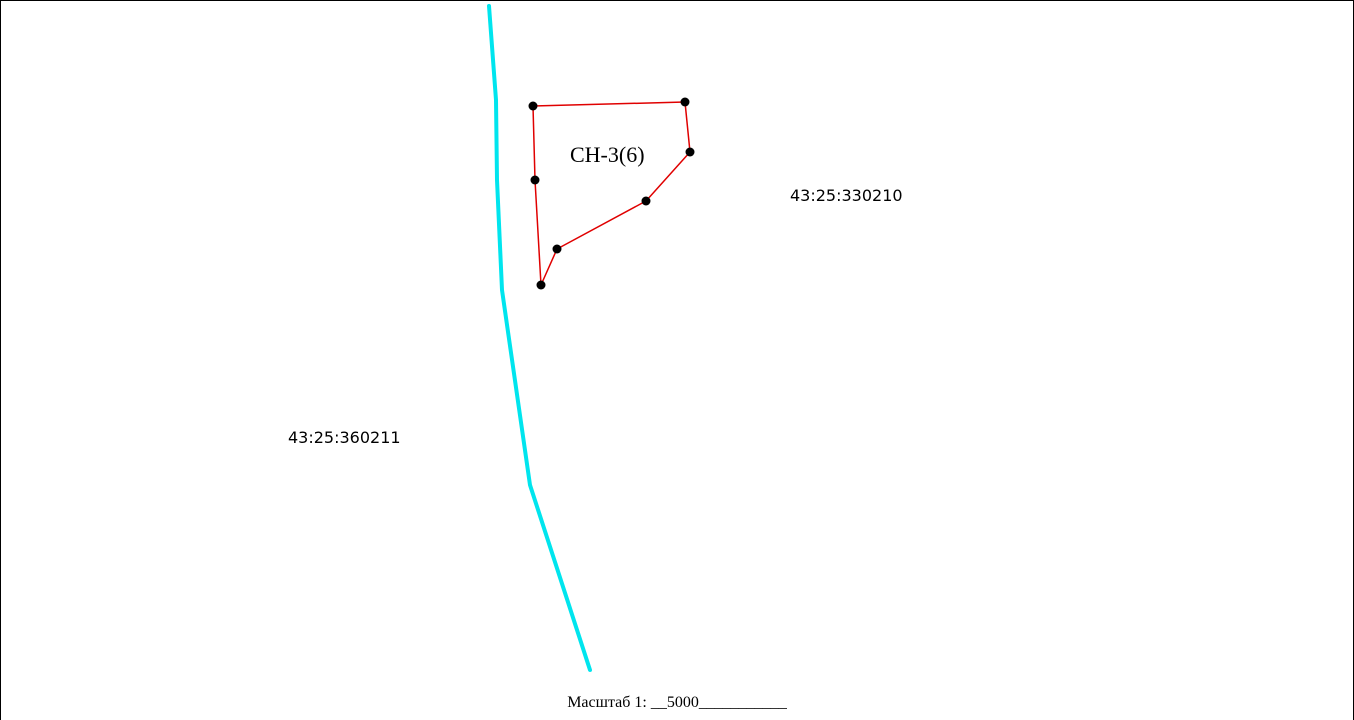 Image resolution: width=1354 pixels, height=720 pixels. What do you see at coordinates (539, 338) in the screenshot?
I see `parcel-boundary-line` at bounding box center [539, 338].